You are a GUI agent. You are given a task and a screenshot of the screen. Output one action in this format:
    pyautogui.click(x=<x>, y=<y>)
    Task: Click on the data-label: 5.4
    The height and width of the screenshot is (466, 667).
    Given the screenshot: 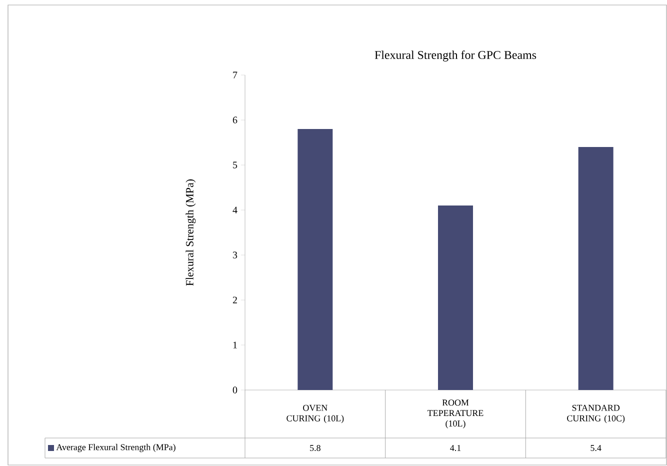 What is the action you would take?
    pyautogui.click(x=596, y=448)
    